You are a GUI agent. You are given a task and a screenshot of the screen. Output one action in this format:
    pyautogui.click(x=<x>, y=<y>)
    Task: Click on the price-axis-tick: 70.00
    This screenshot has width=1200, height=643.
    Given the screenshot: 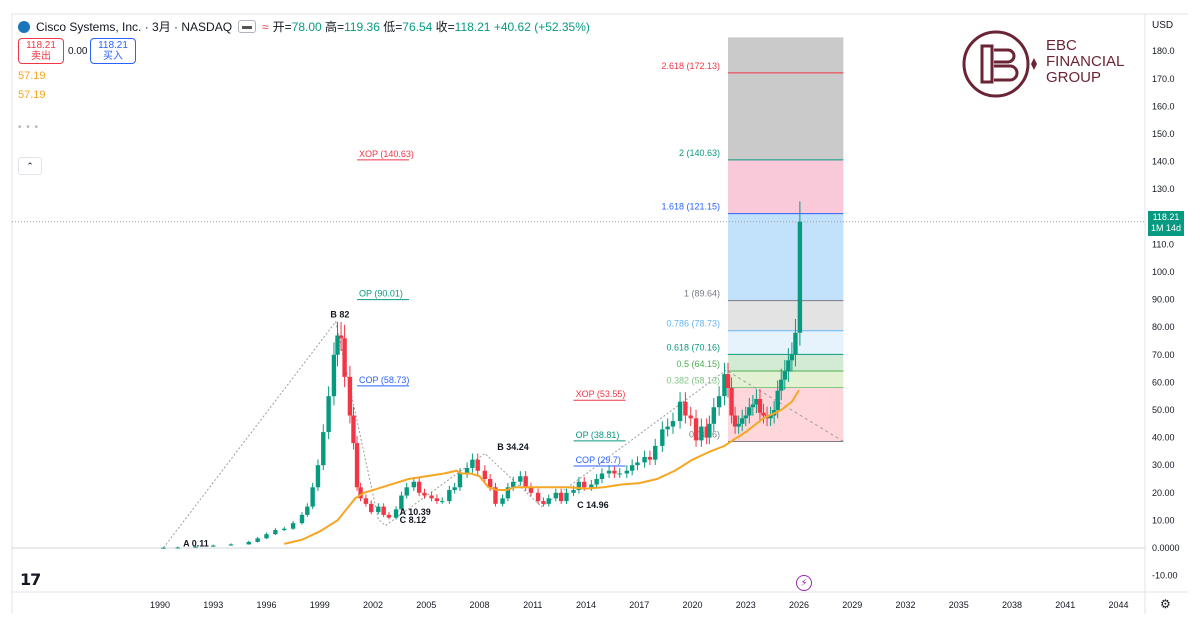 What is the action you would take?
    pyautogui.click(x=1163, y=355)
    